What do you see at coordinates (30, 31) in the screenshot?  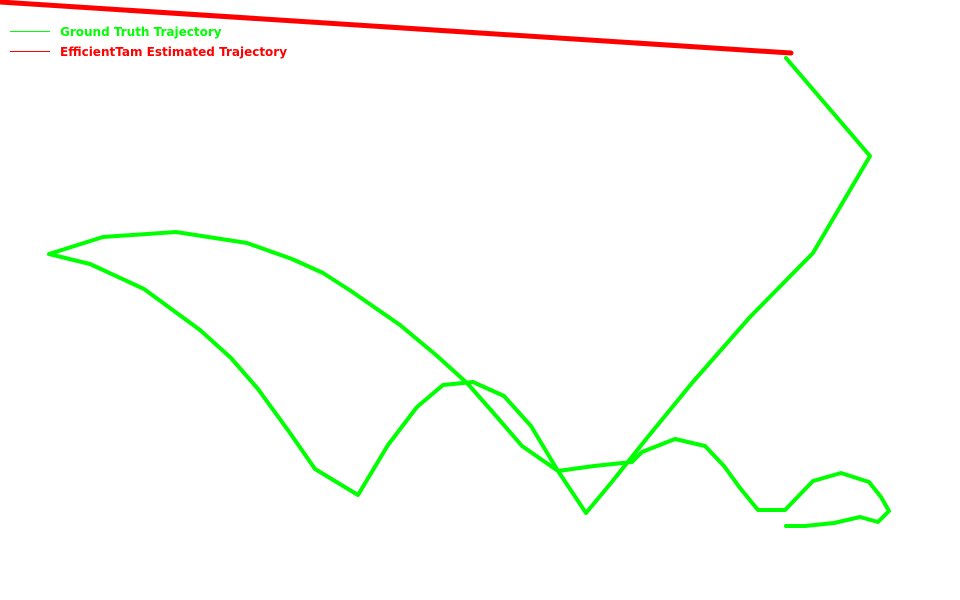 I see `legend-swatch-ground-truth` at bounding box center [30, 31].